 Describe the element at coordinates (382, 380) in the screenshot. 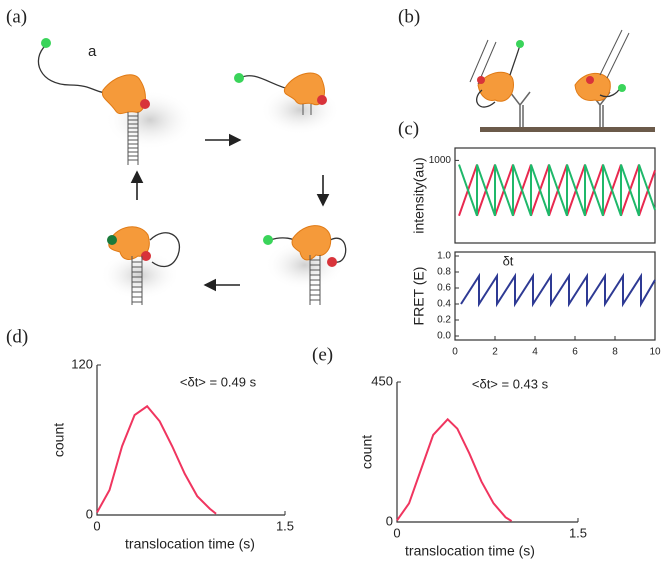

I see `y-tick-label: 450` at that location.